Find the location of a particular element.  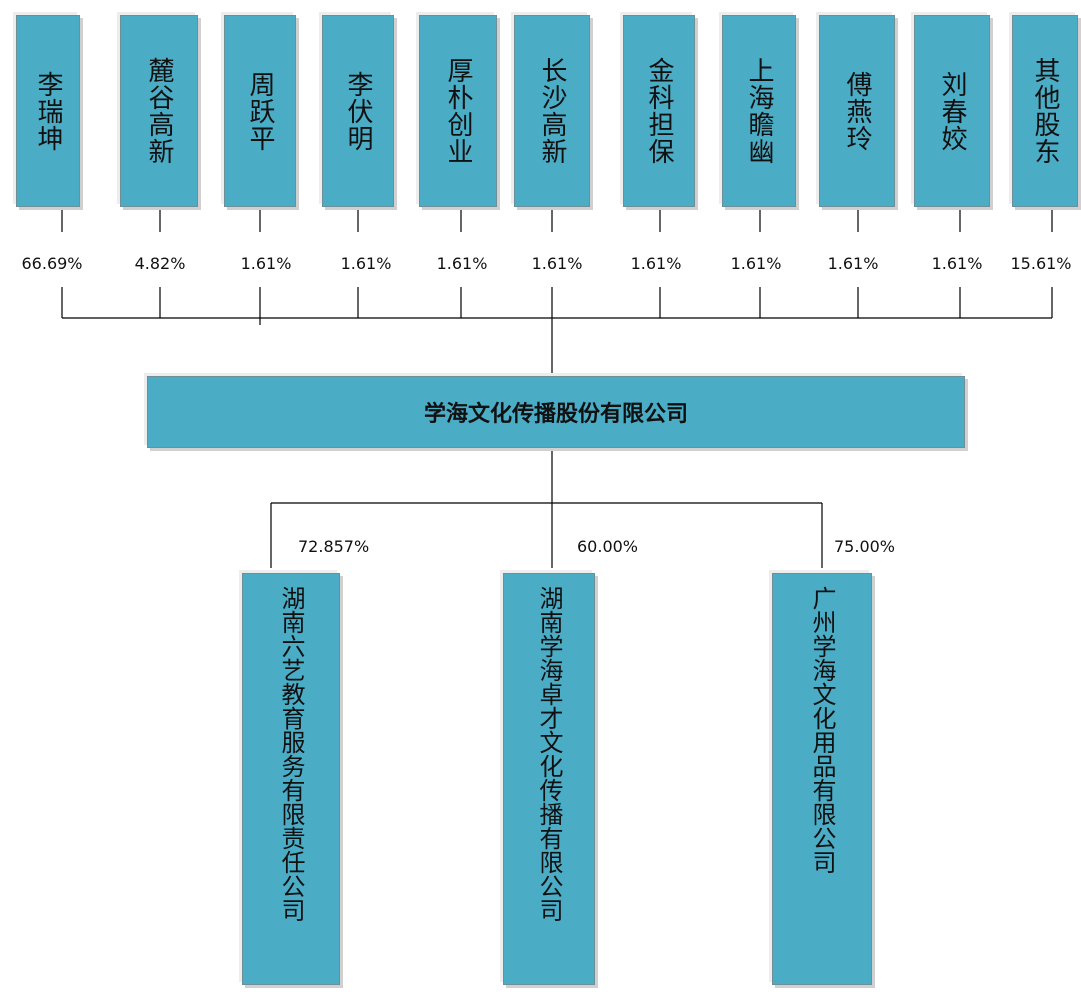

shareholder-box: 傅燕玲 is located at coordinates (857, 111).